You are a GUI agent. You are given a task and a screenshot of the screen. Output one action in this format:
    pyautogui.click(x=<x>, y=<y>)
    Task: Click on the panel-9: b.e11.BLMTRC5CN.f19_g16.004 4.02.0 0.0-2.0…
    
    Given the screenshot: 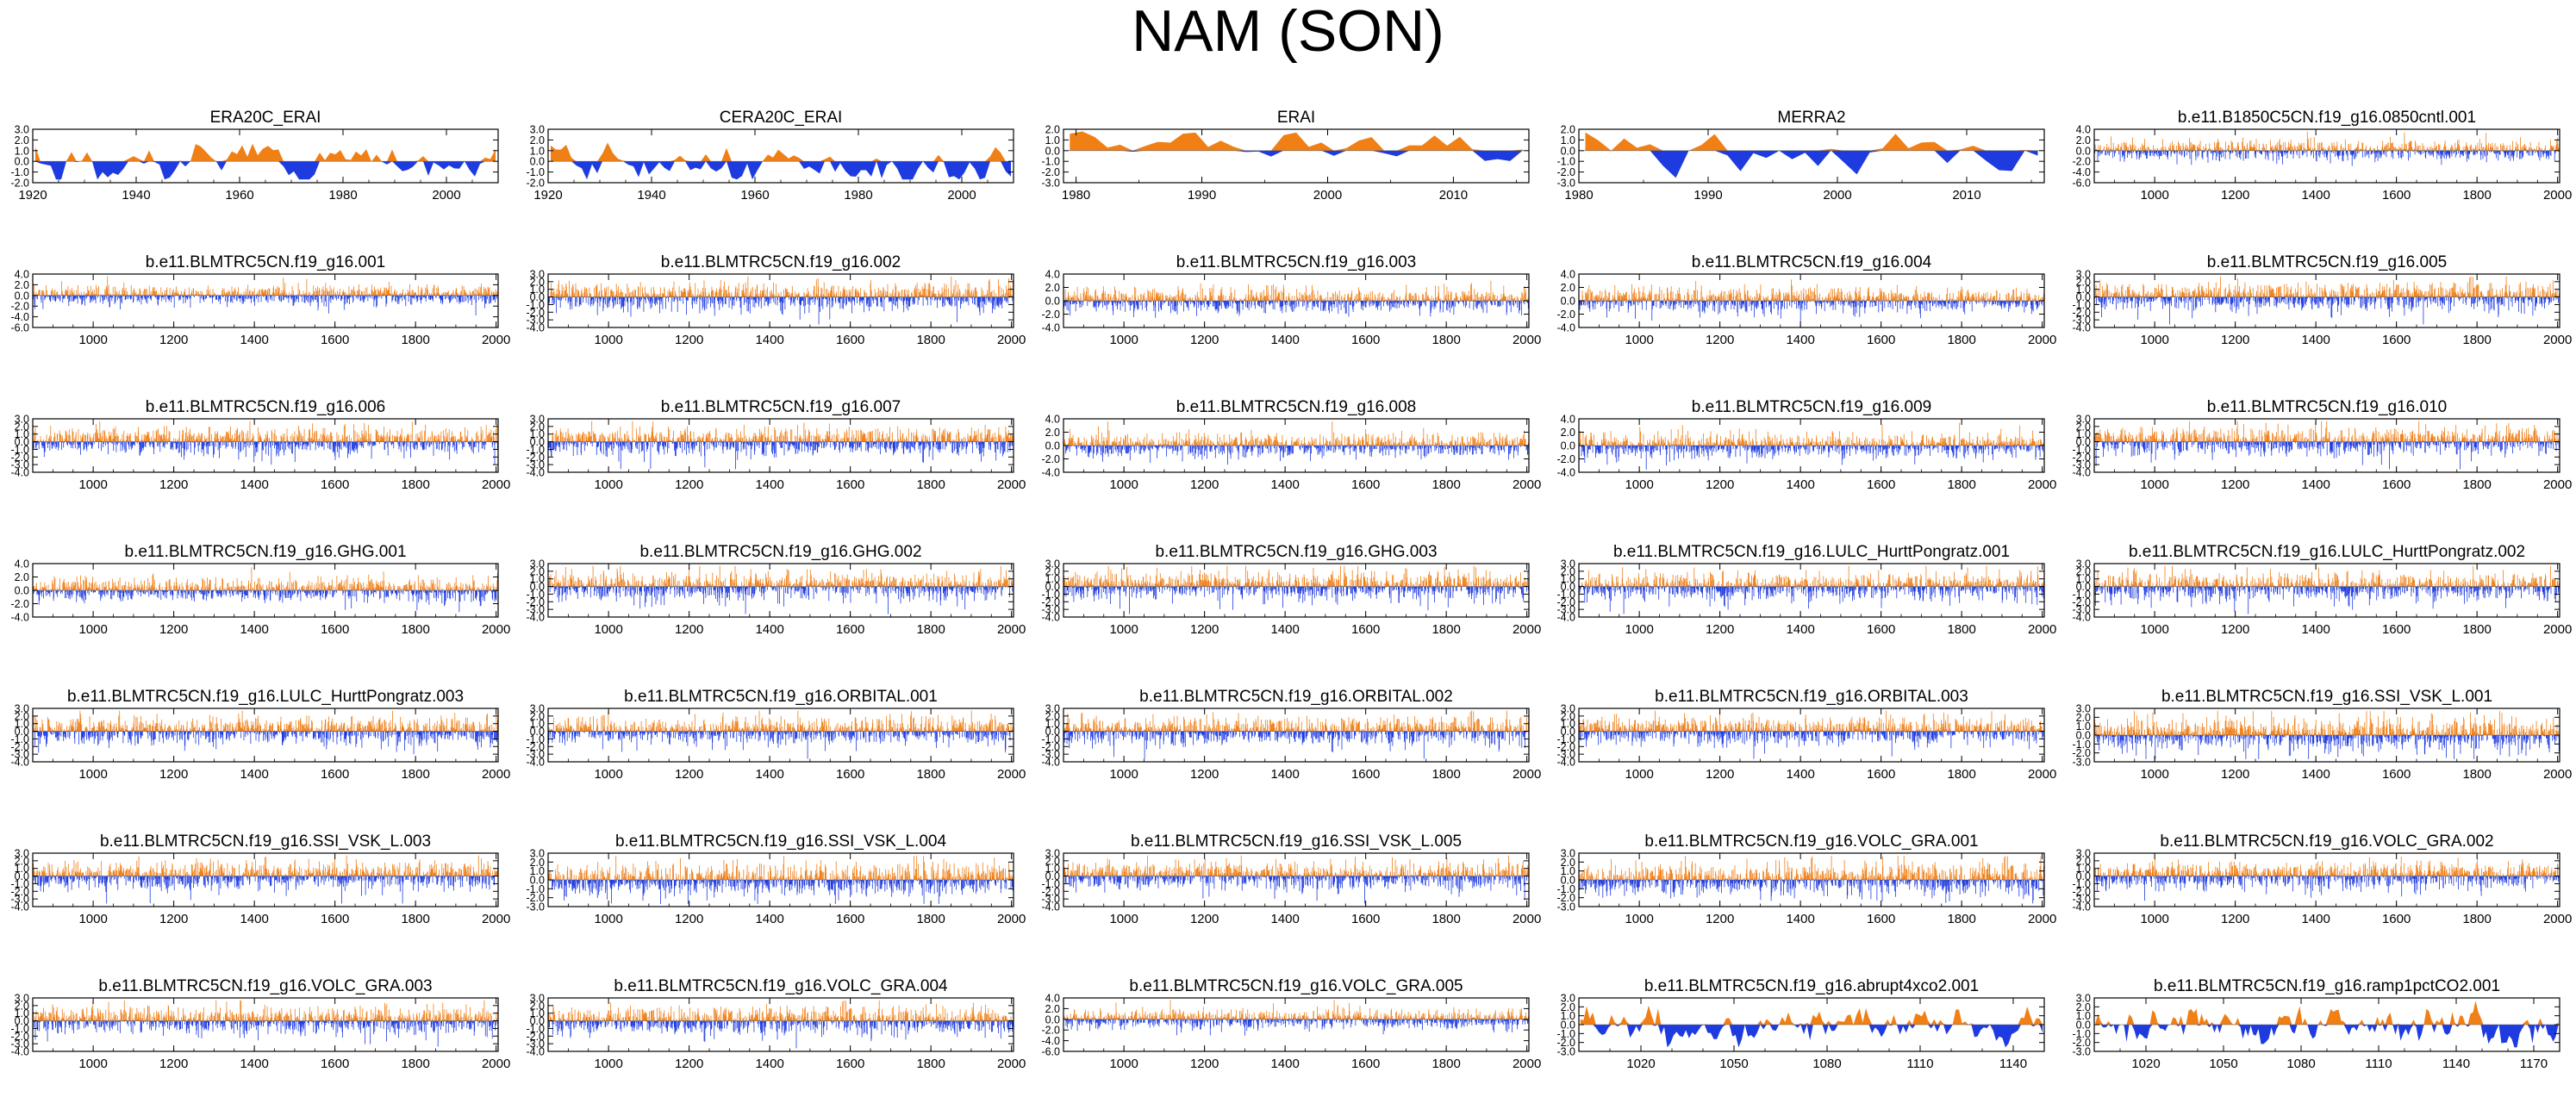 What is the action you would take?
    pyautogui.click(x=1806, y=300)
    